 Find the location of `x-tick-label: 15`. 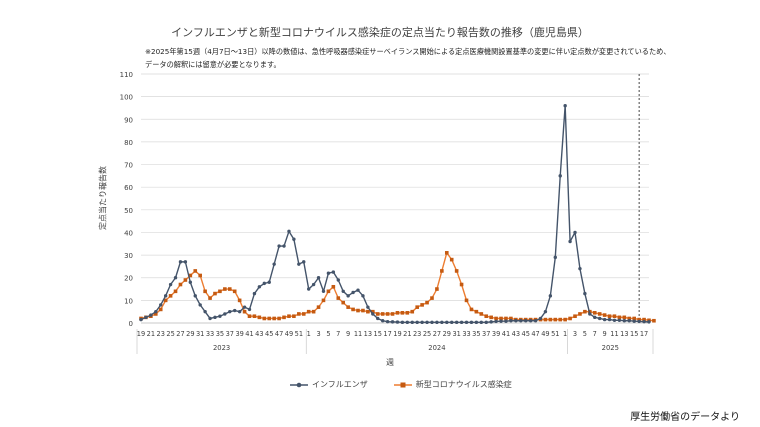

x-tick-label: 15 is located at coordinates (634, 334).